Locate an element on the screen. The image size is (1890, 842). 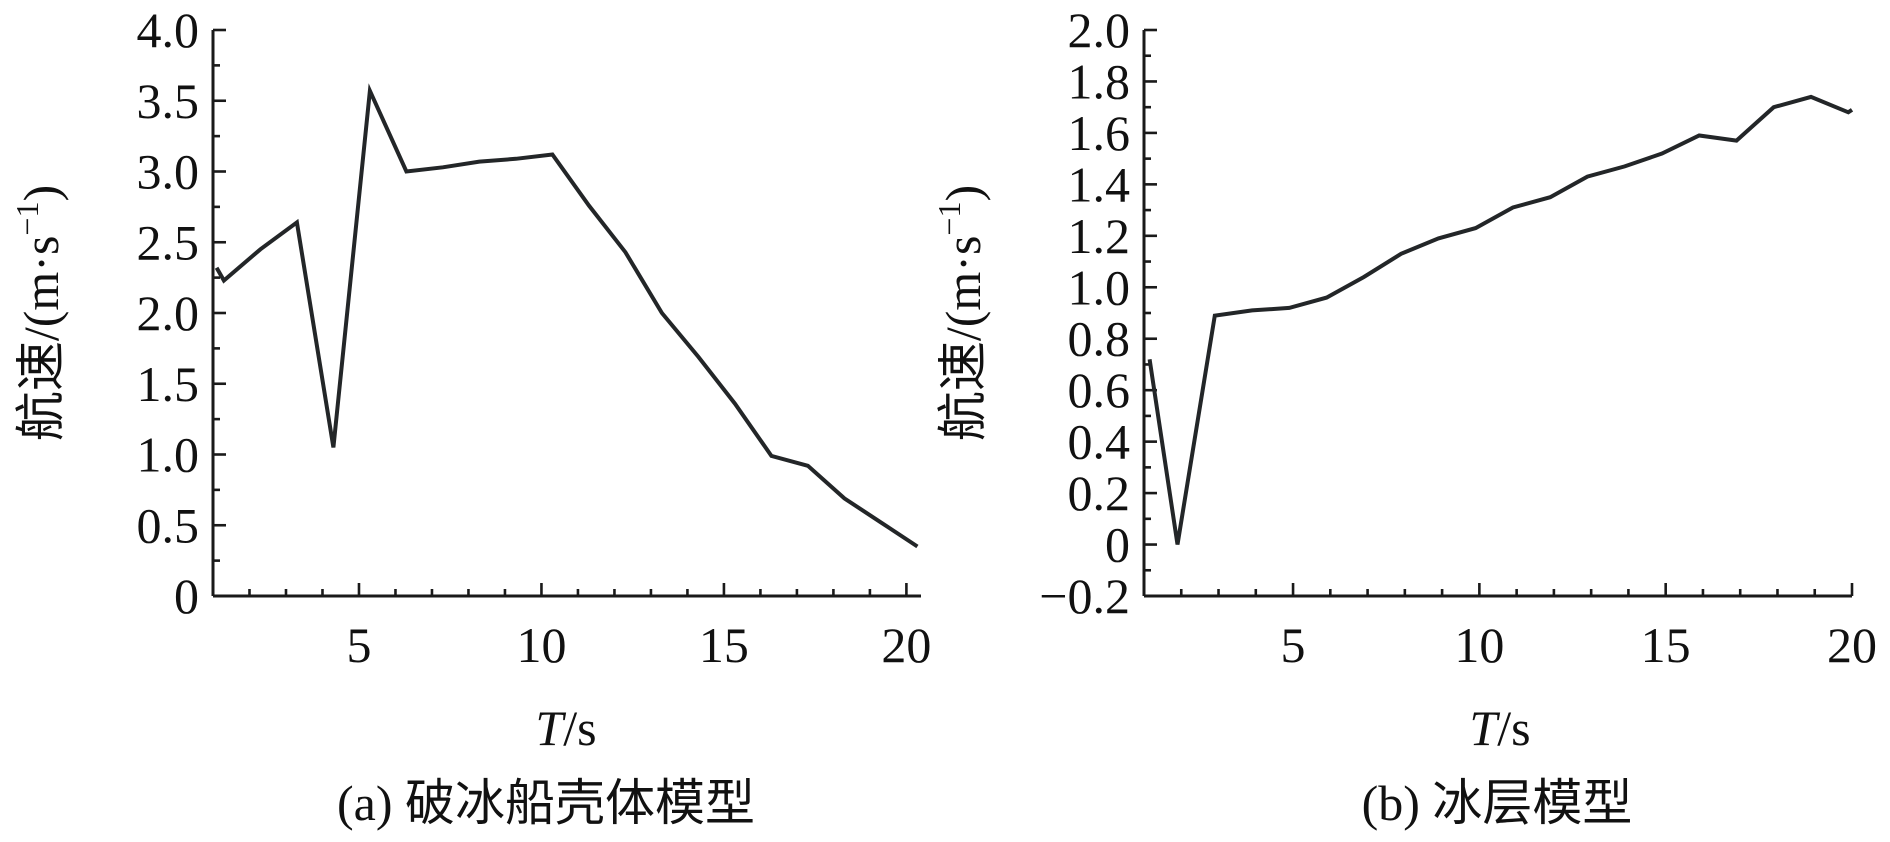
y-tick-label-a: 2.5 is located at coordinates (168, 242).